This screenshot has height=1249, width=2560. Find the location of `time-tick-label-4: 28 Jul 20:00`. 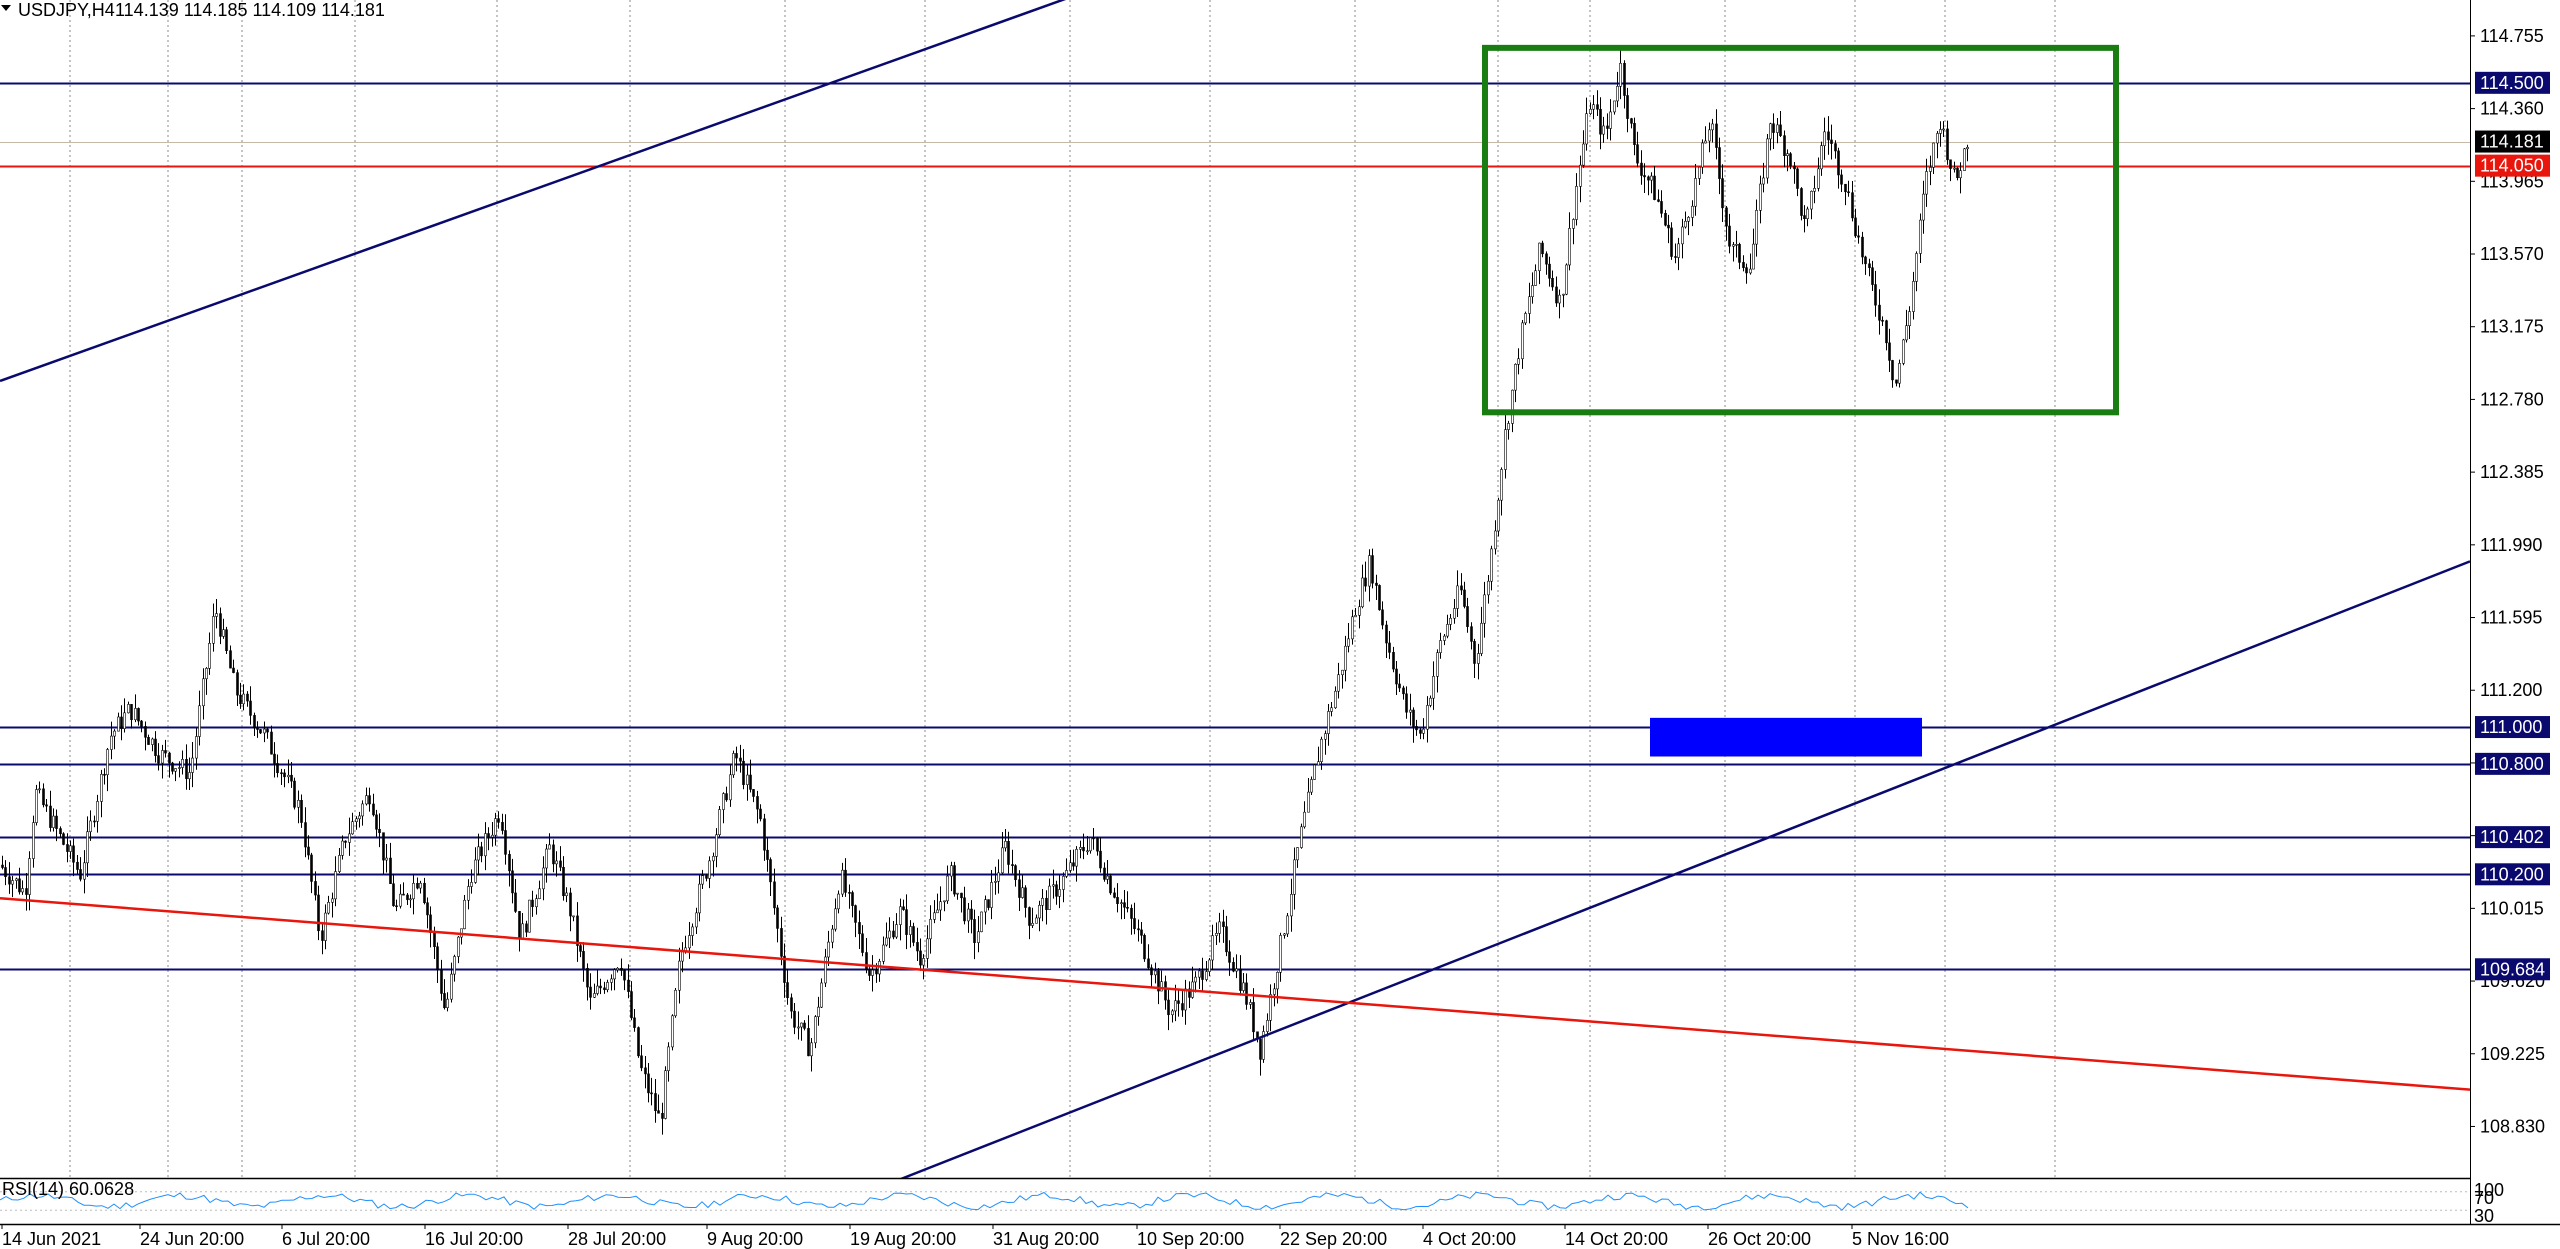

time-tick-label-4: 28 Jul 20:00 is located at coordinates (617, 1239).